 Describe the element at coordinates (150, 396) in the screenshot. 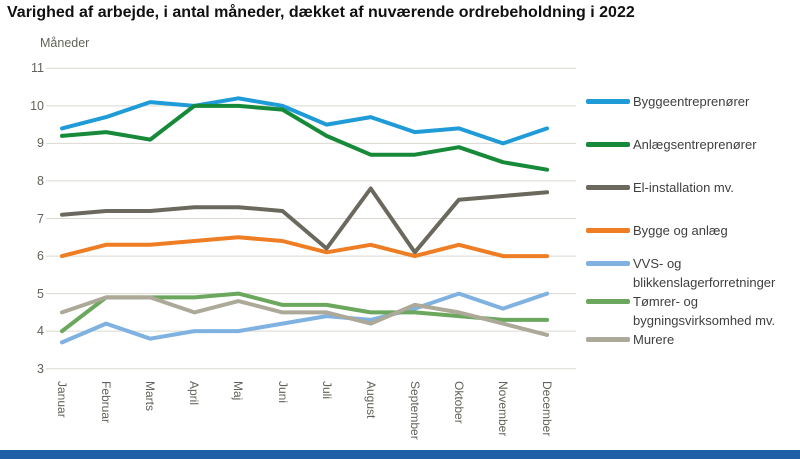

I see `x-tick-label: Marts` at that location.